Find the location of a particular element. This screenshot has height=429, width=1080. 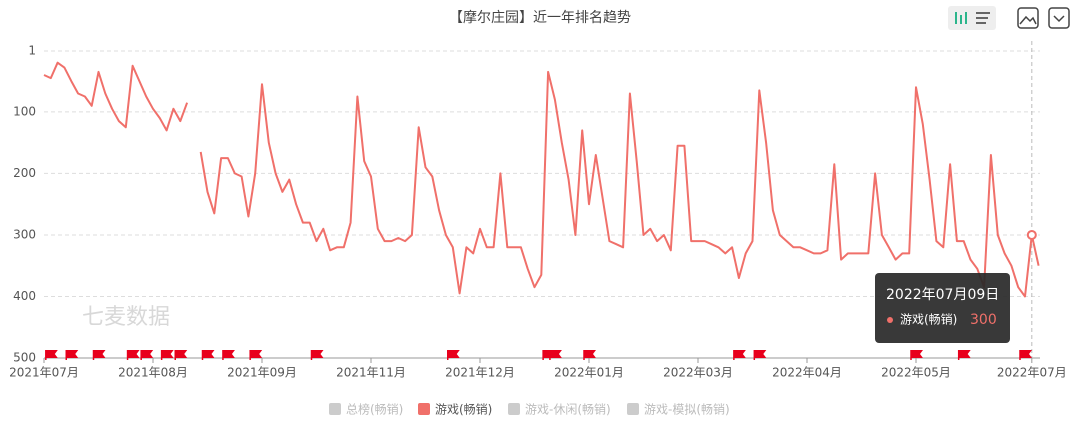

tooltip-title: 2022年07月09日 is located at coordinates (942, 295).